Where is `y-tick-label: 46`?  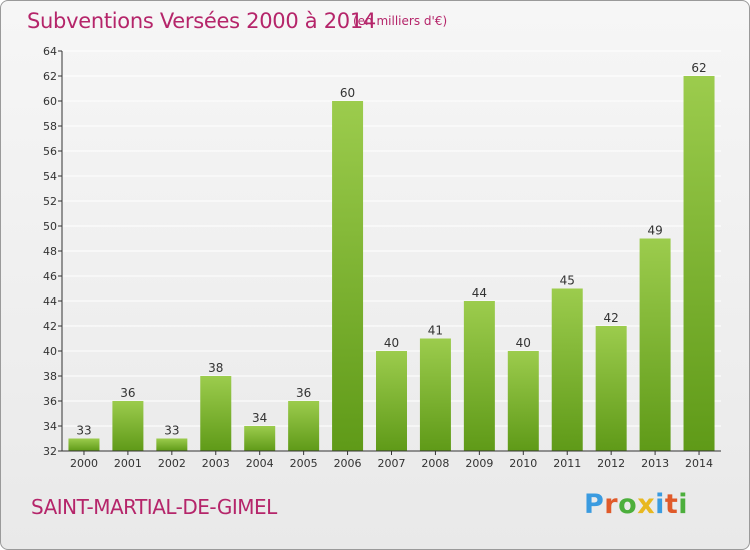
y-tick-label: 46 is located at coordinates (50, 276).